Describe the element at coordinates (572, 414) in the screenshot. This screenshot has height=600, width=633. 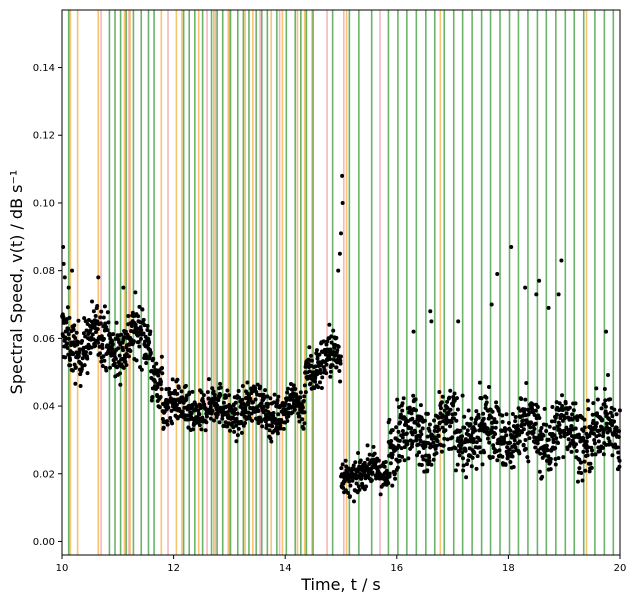
I see `data-point-2011` at that location.